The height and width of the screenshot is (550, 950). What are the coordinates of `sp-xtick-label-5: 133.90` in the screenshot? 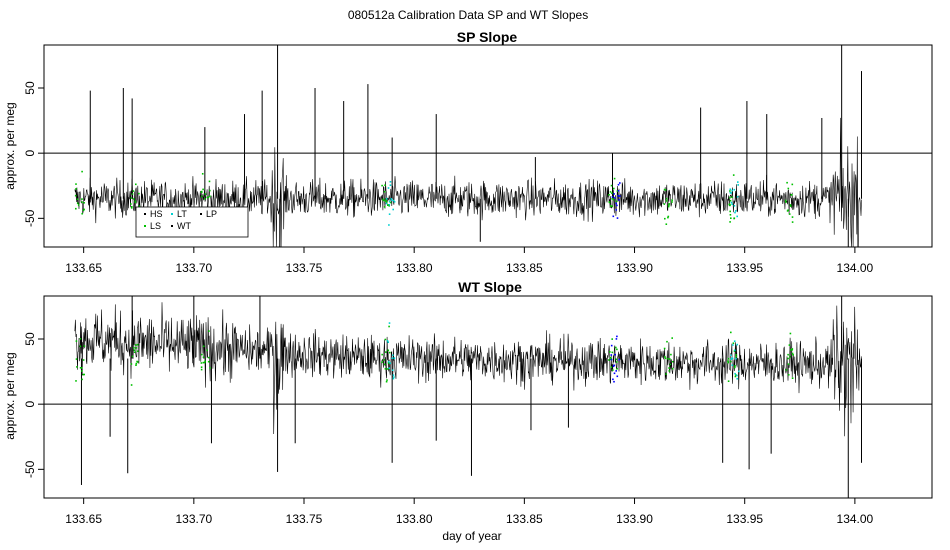 It's located at (634, 268).